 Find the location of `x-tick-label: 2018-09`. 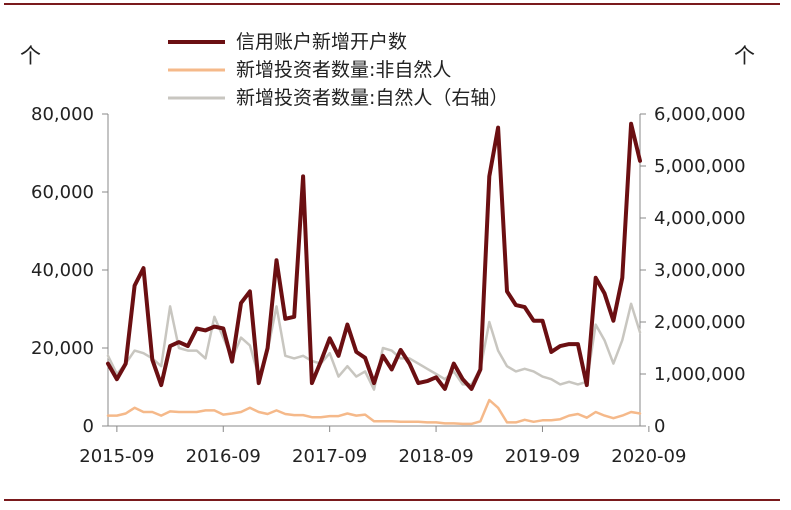

x-tick-label: 2018-09 is located at coordinates (435, 456).